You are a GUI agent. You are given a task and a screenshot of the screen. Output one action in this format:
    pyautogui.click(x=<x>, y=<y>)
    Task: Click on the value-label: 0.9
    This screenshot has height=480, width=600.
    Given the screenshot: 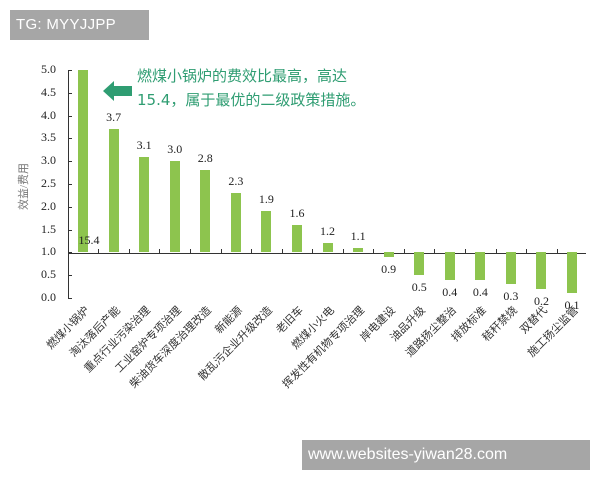 What is the action you would take?
    pyautogui.click(x=389, y=268)
    